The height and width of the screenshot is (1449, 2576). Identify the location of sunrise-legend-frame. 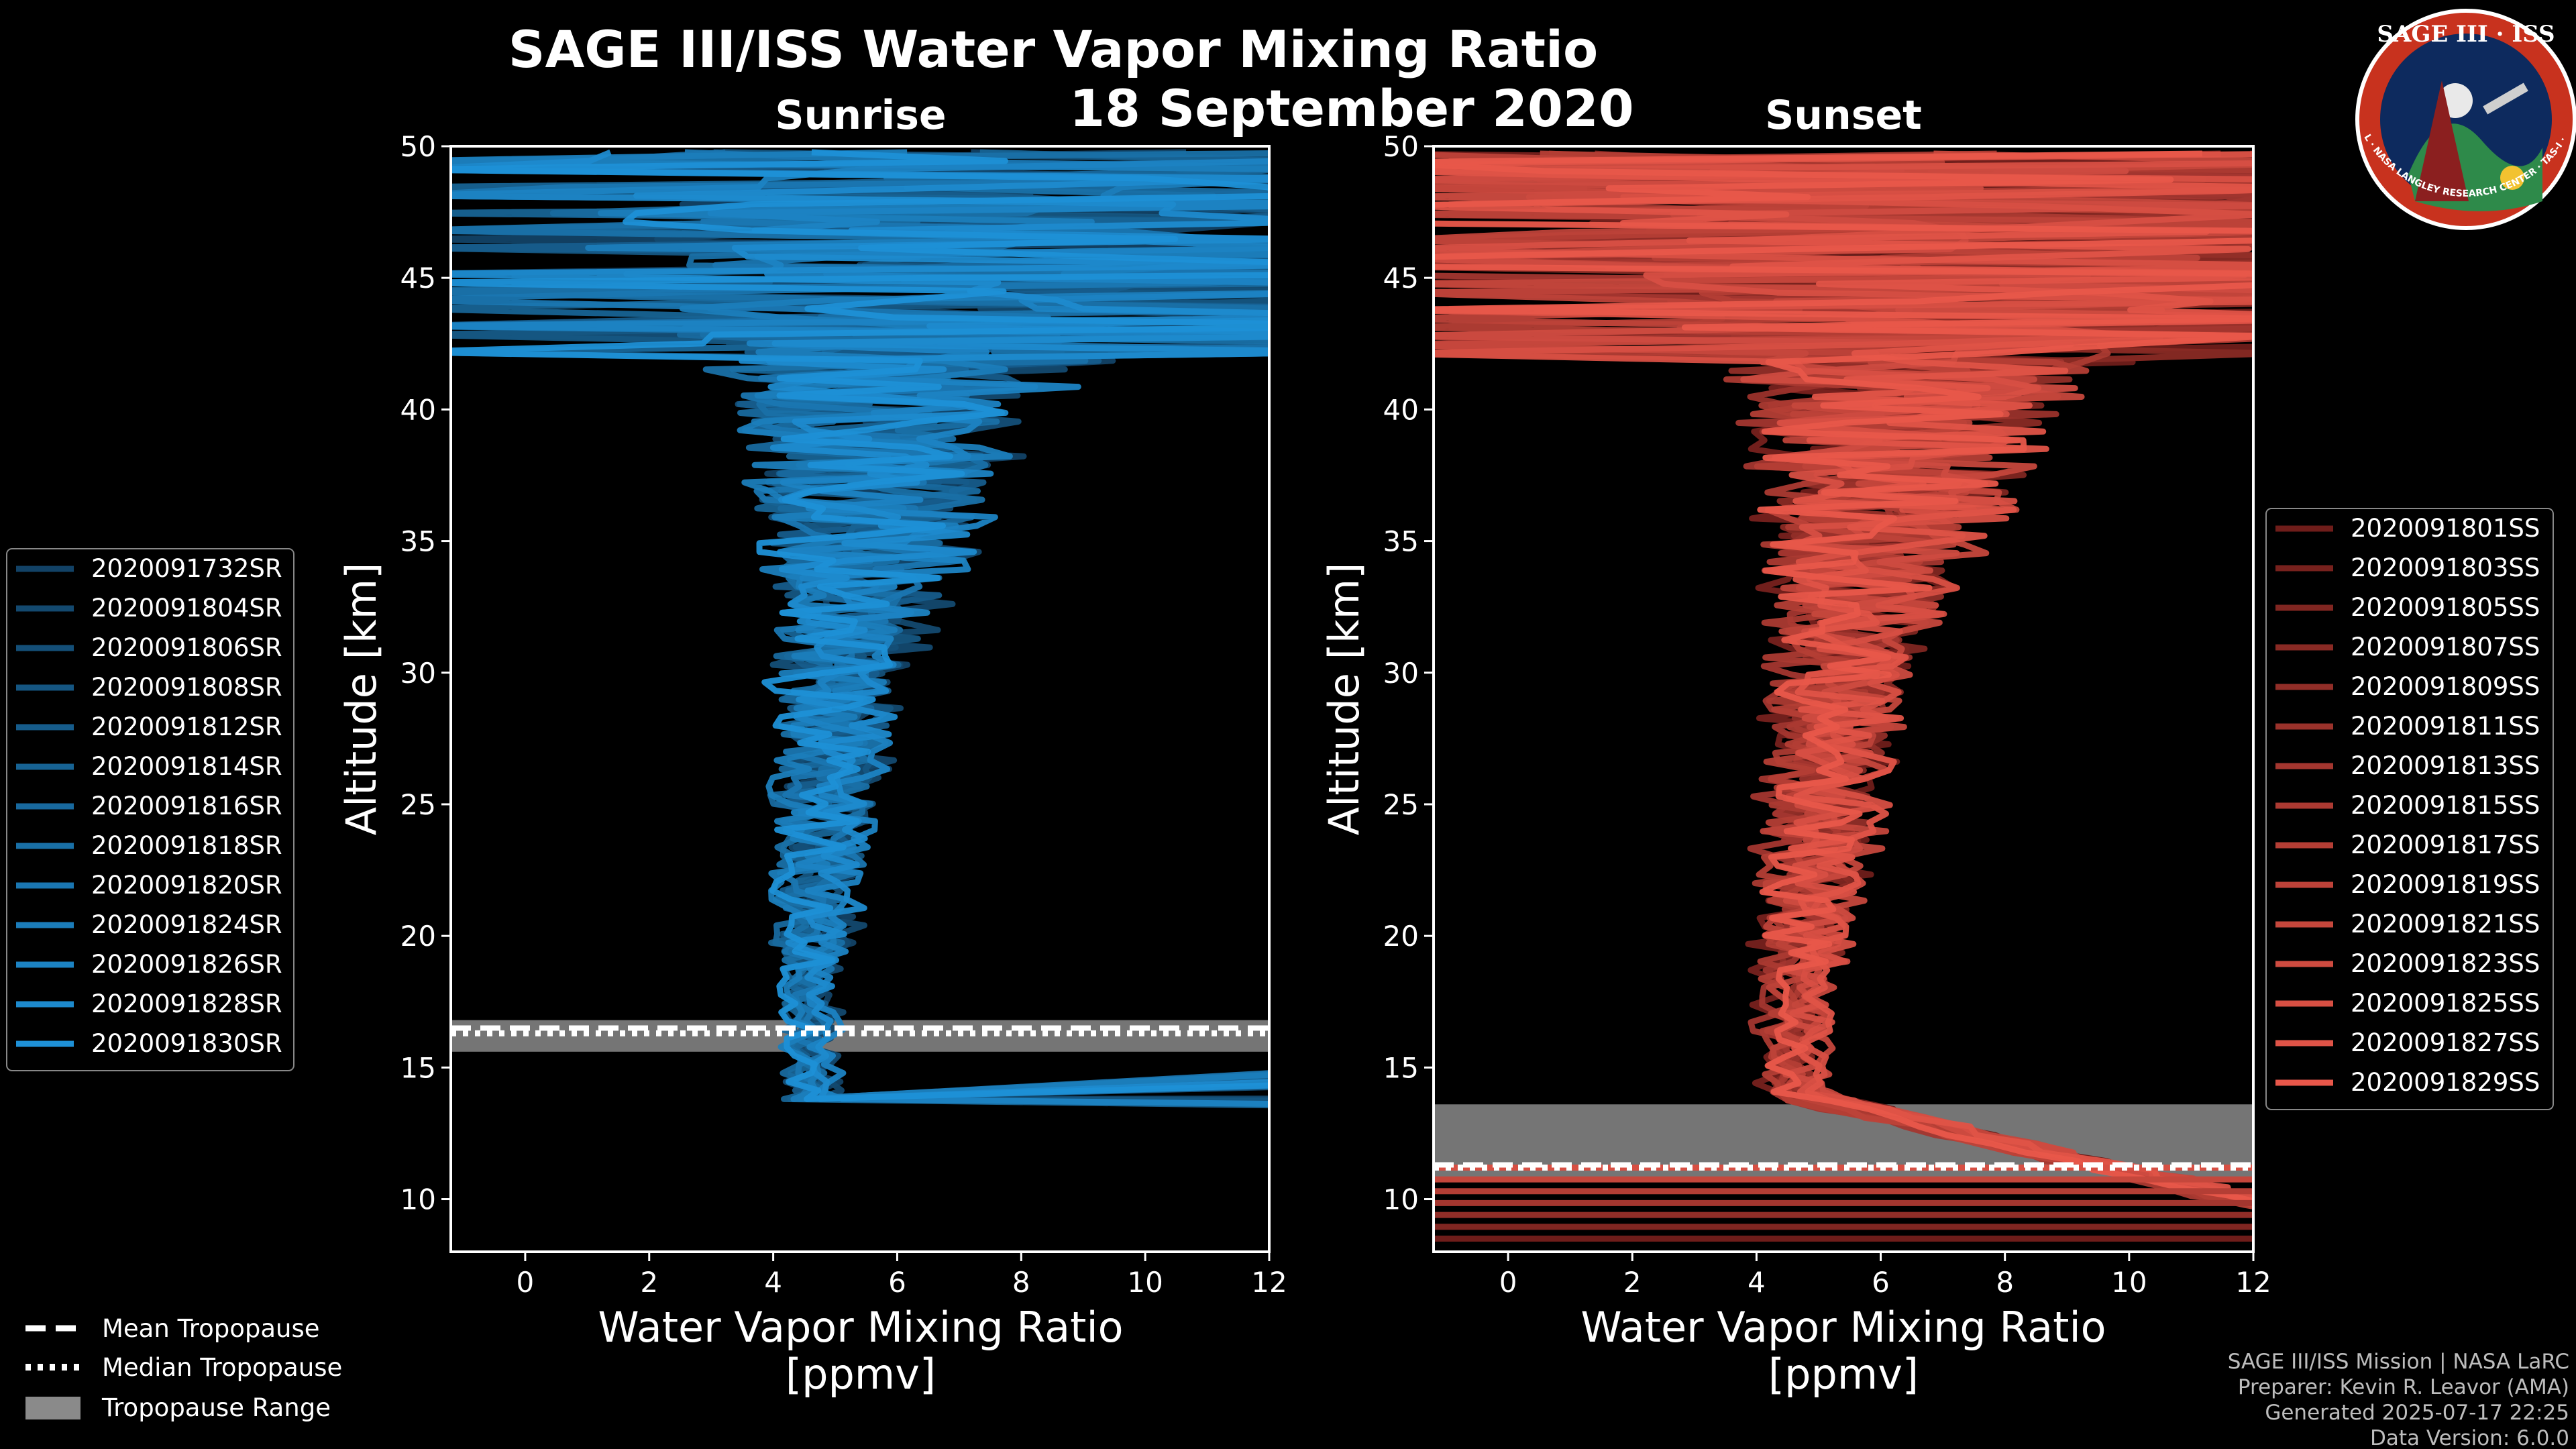
(150, 809).